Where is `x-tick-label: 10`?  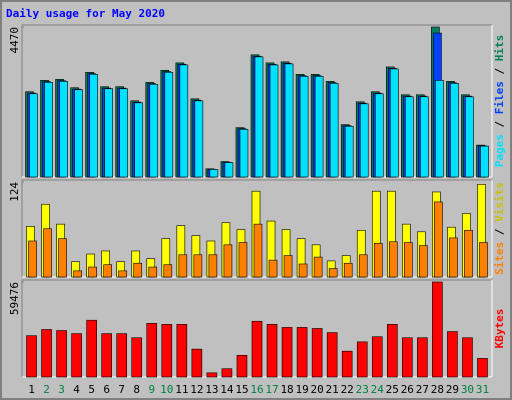
x-tick-label: 10 is located at coordinates (166, 389).